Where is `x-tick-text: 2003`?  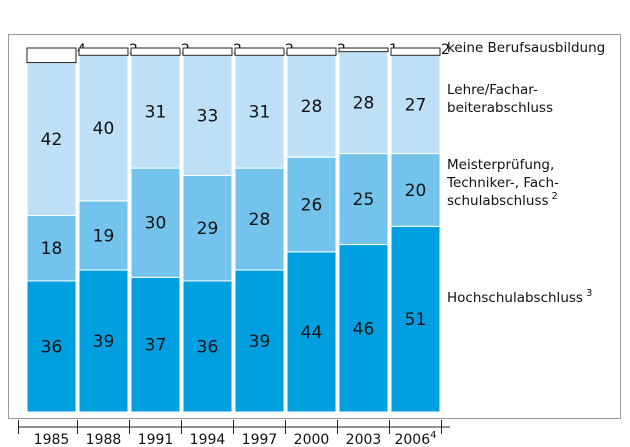 x-tick-text: 2003 is located at coordinates (364, 439).